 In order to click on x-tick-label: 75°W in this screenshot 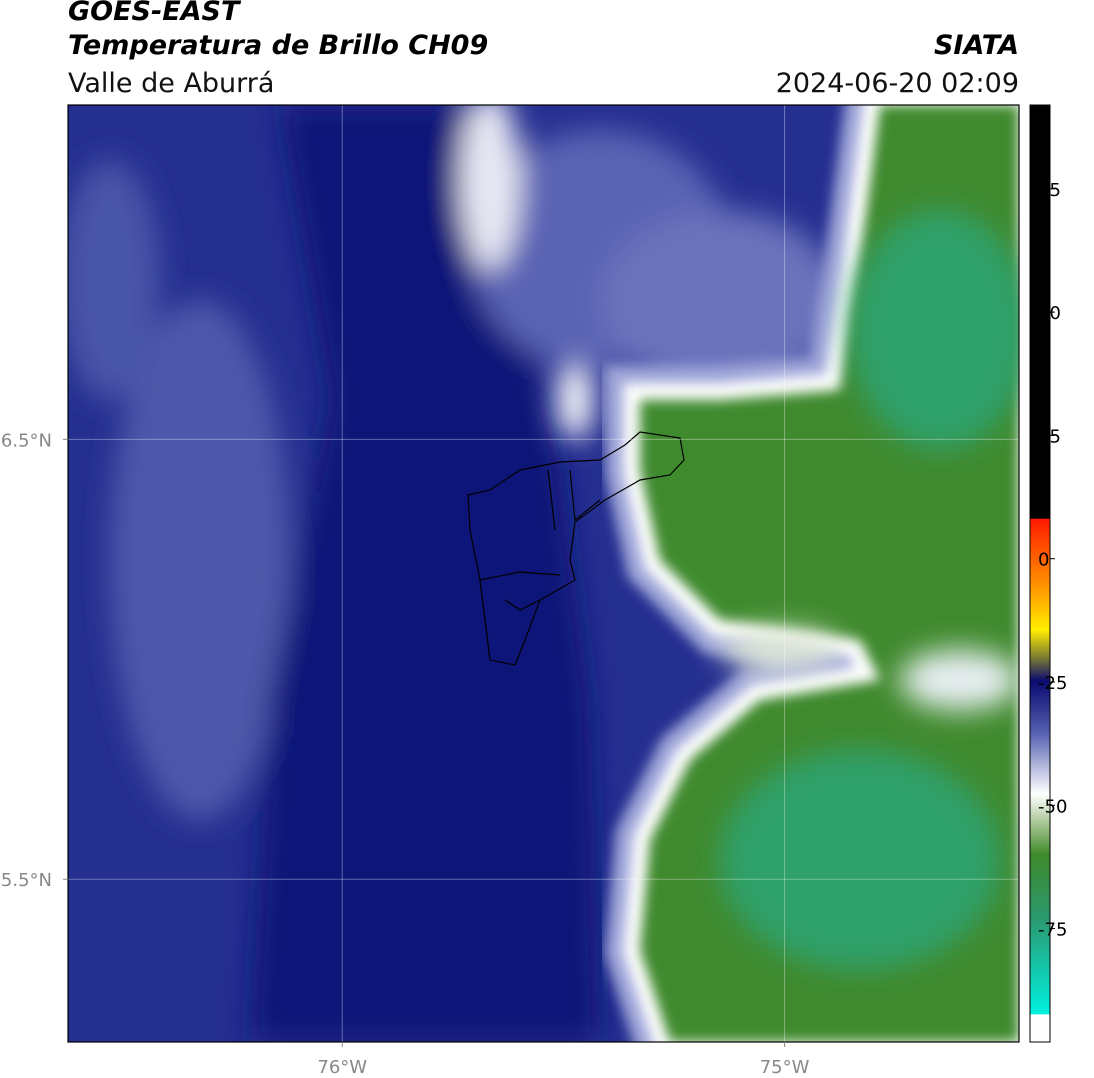, I will do `click(785, 1067)`.